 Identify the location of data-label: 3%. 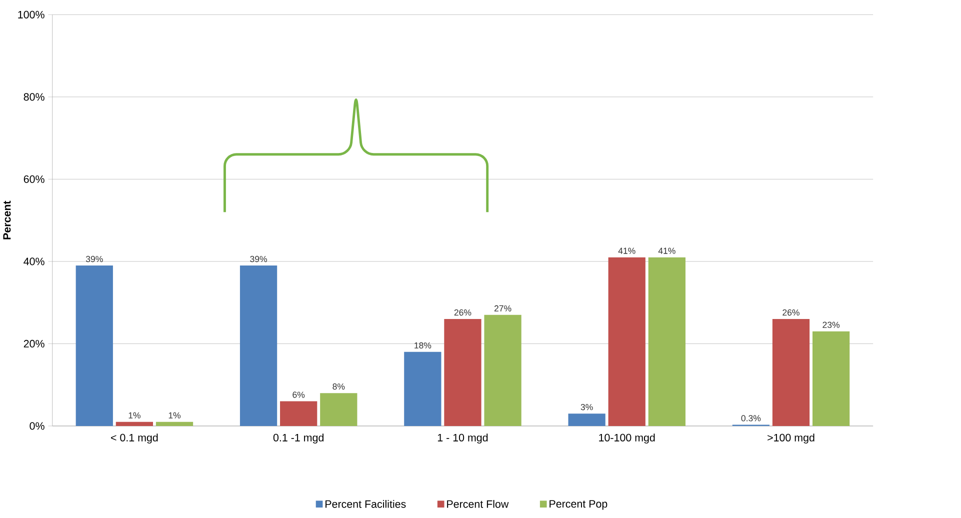
(586, 407).